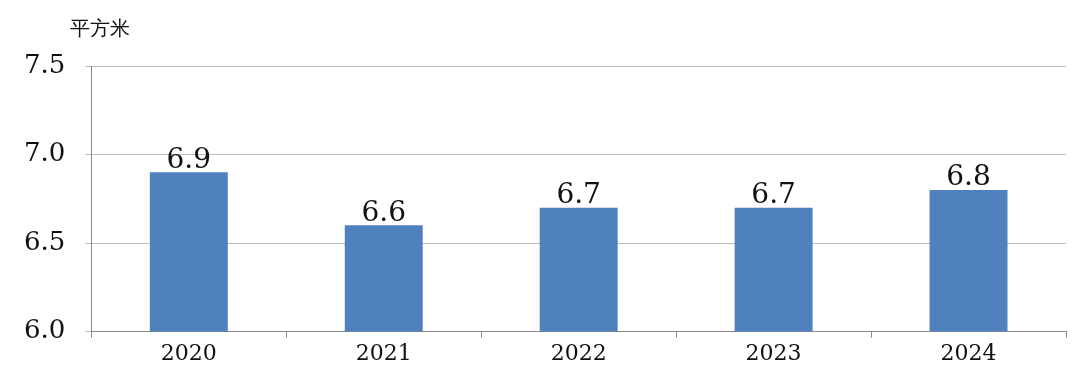 The width and height of the screenshot is (1080, 374). What do you see at coordinates (44, 329) in the screenshot?
I see `y-tick-label: 6.0` at bounding box center [44, 329].